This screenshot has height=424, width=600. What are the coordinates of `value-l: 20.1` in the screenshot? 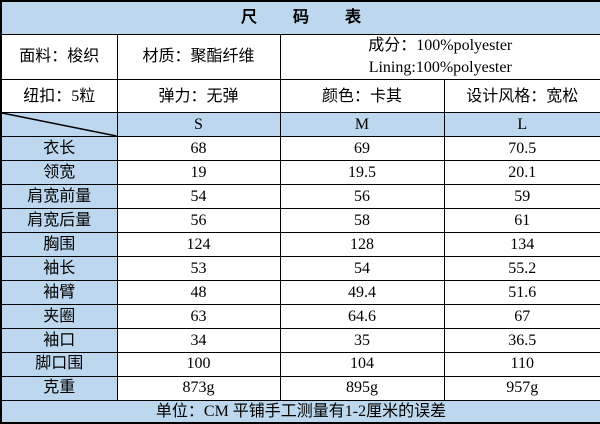 It's located at (521, 173).